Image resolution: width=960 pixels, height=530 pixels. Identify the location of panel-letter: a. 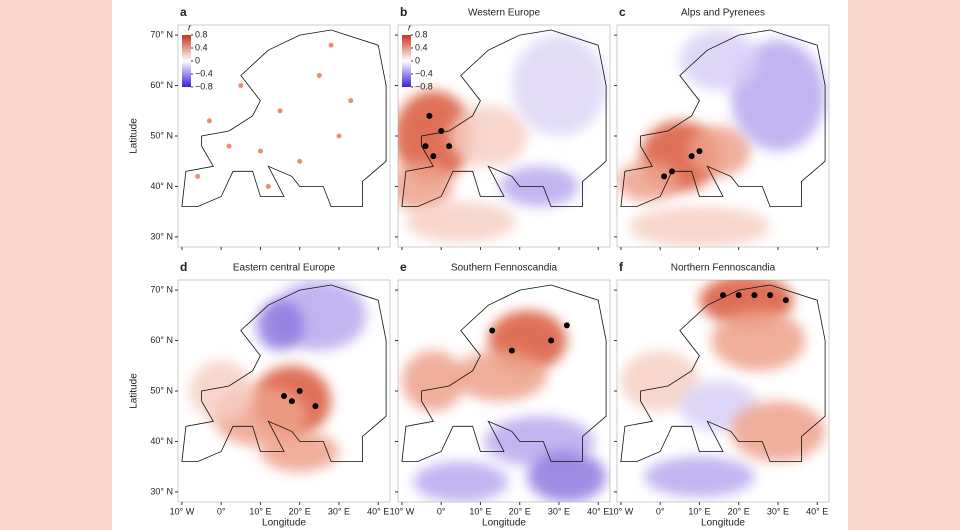
(183, 12).